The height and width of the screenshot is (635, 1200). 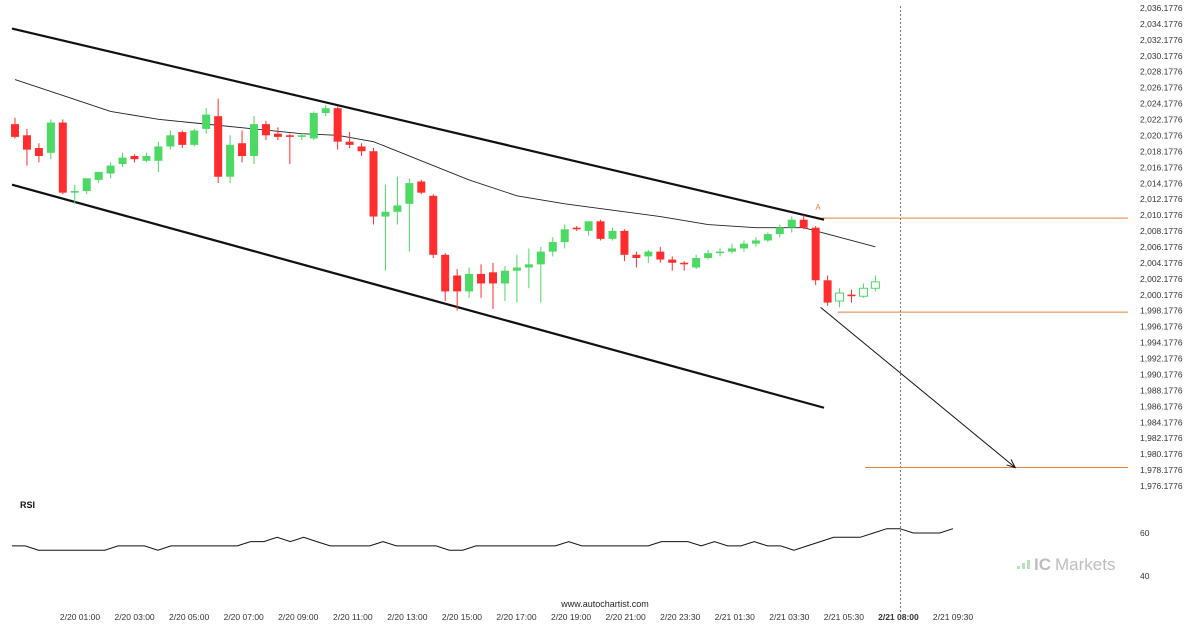 What do you see at coordinates (1145, 533) in the screenshot?
I see `rsi-tick-label: 60` at bounding box center [1145, 533].